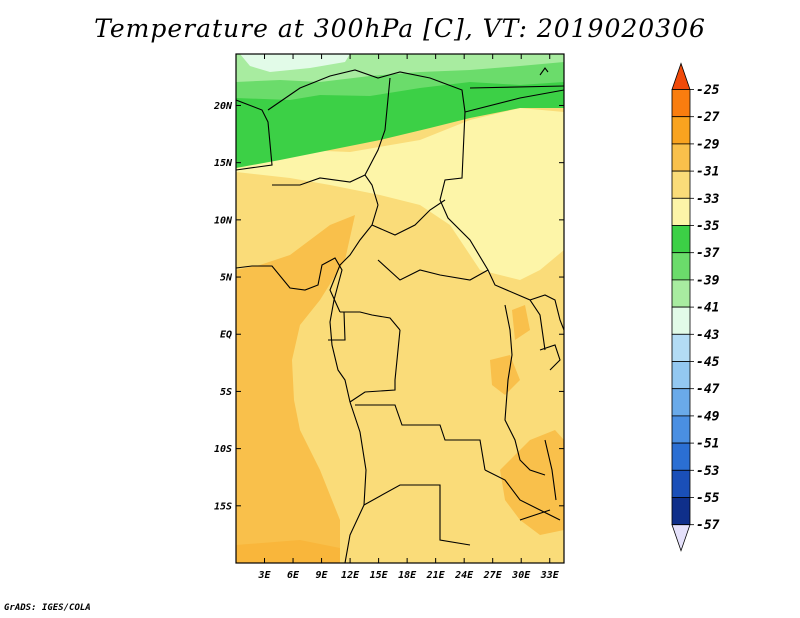 The height and width of the screenshot is (618, 800). I want to click on colorbar-label: -55, so click(708, 498).